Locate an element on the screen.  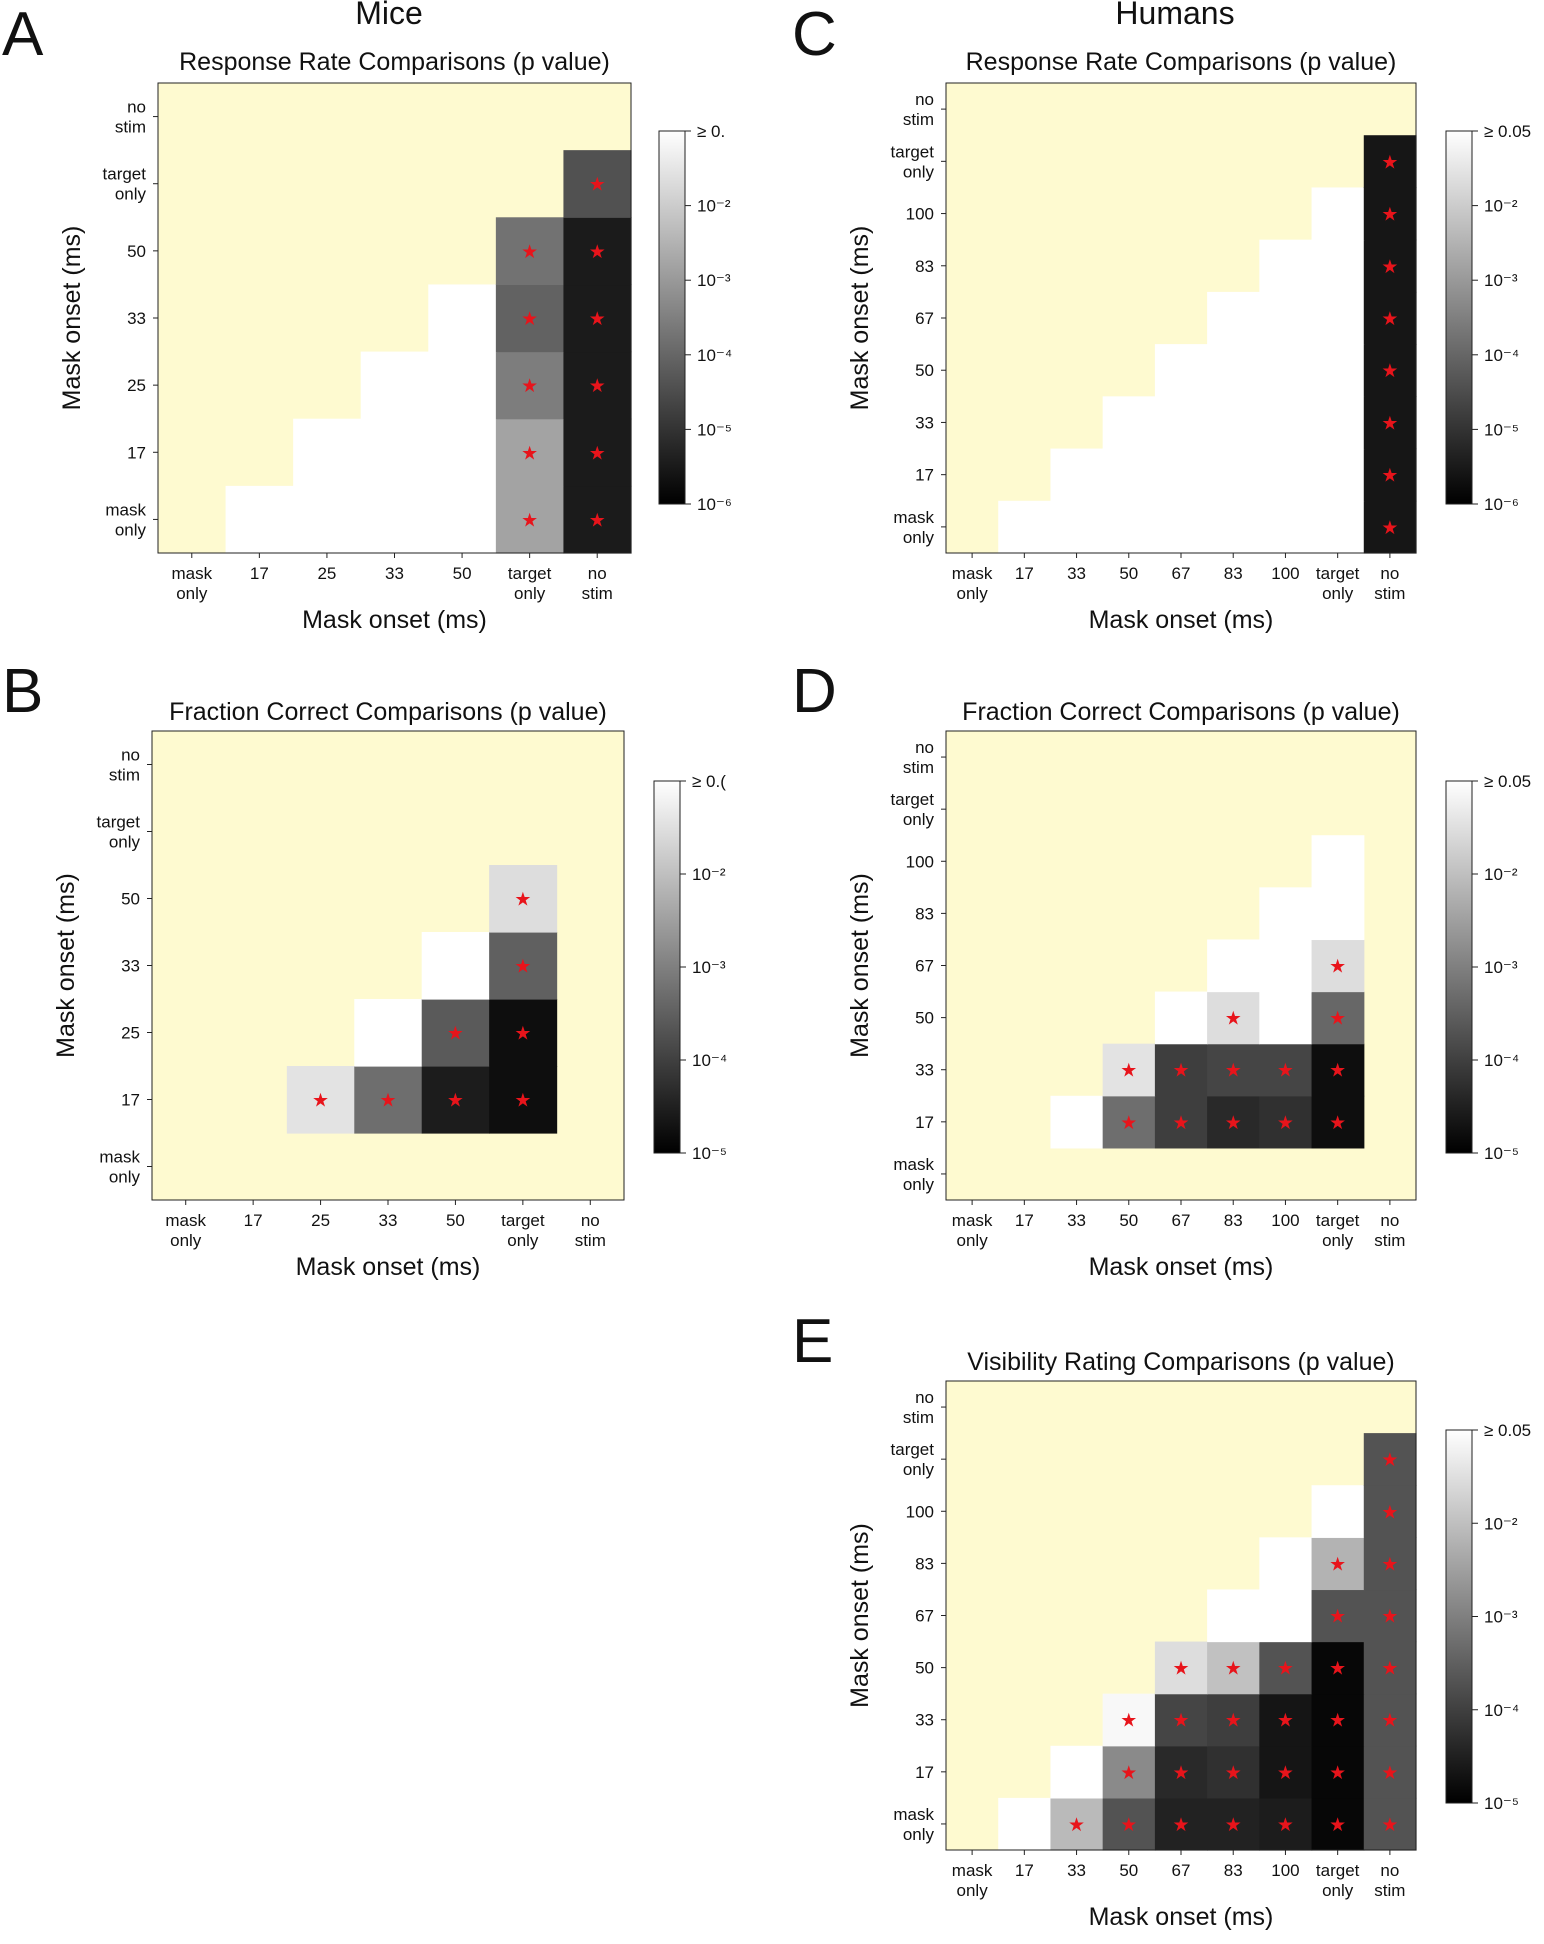
colorbar-label: 10⁻⁶ is located at coordinates (1501, 504).